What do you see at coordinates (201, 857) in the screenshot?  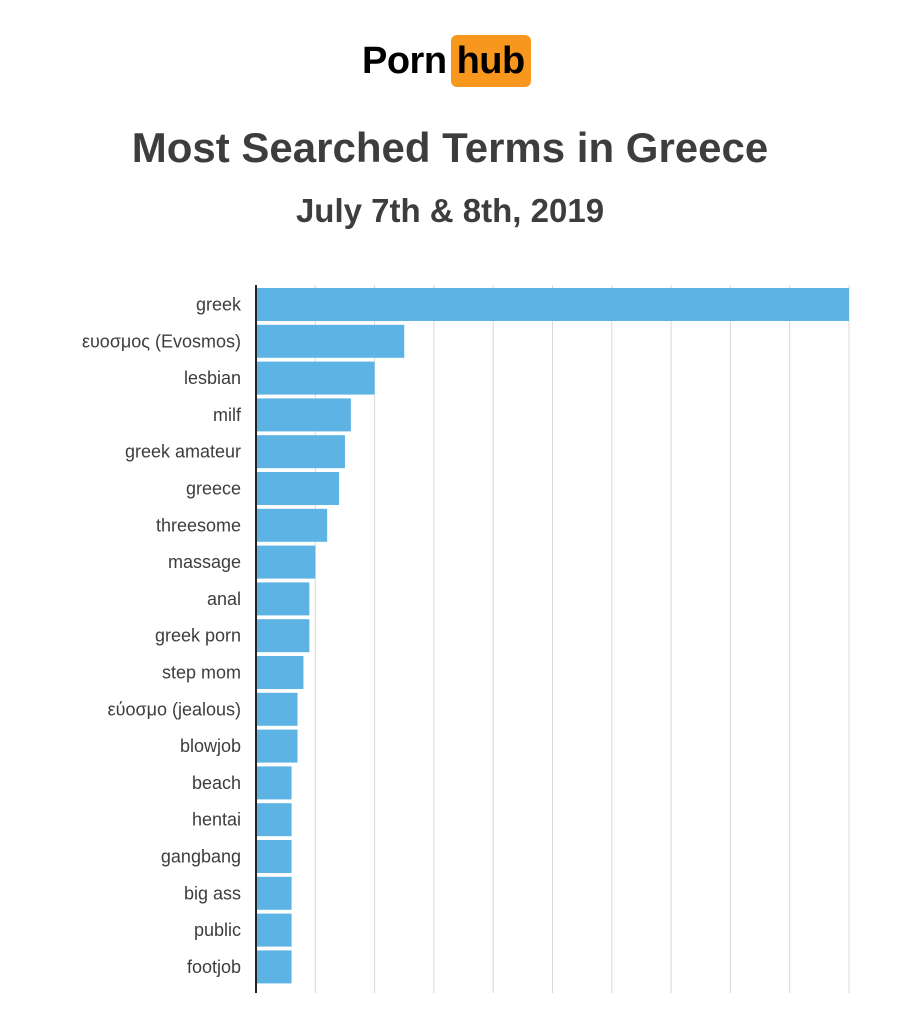 I see `category-label: gangbang` at bounding box center [201, 857].